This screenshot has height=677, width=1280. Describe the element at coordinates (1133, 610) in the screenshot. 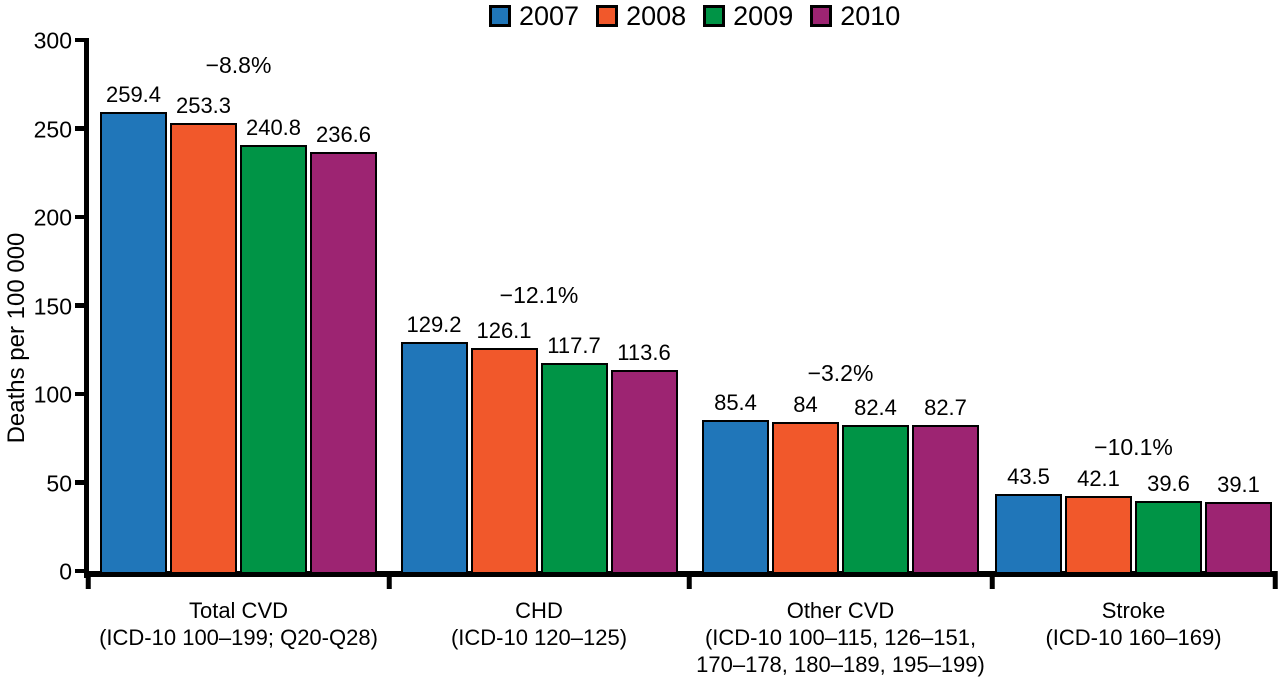

I see `category-label-line: Stroke` at that location.